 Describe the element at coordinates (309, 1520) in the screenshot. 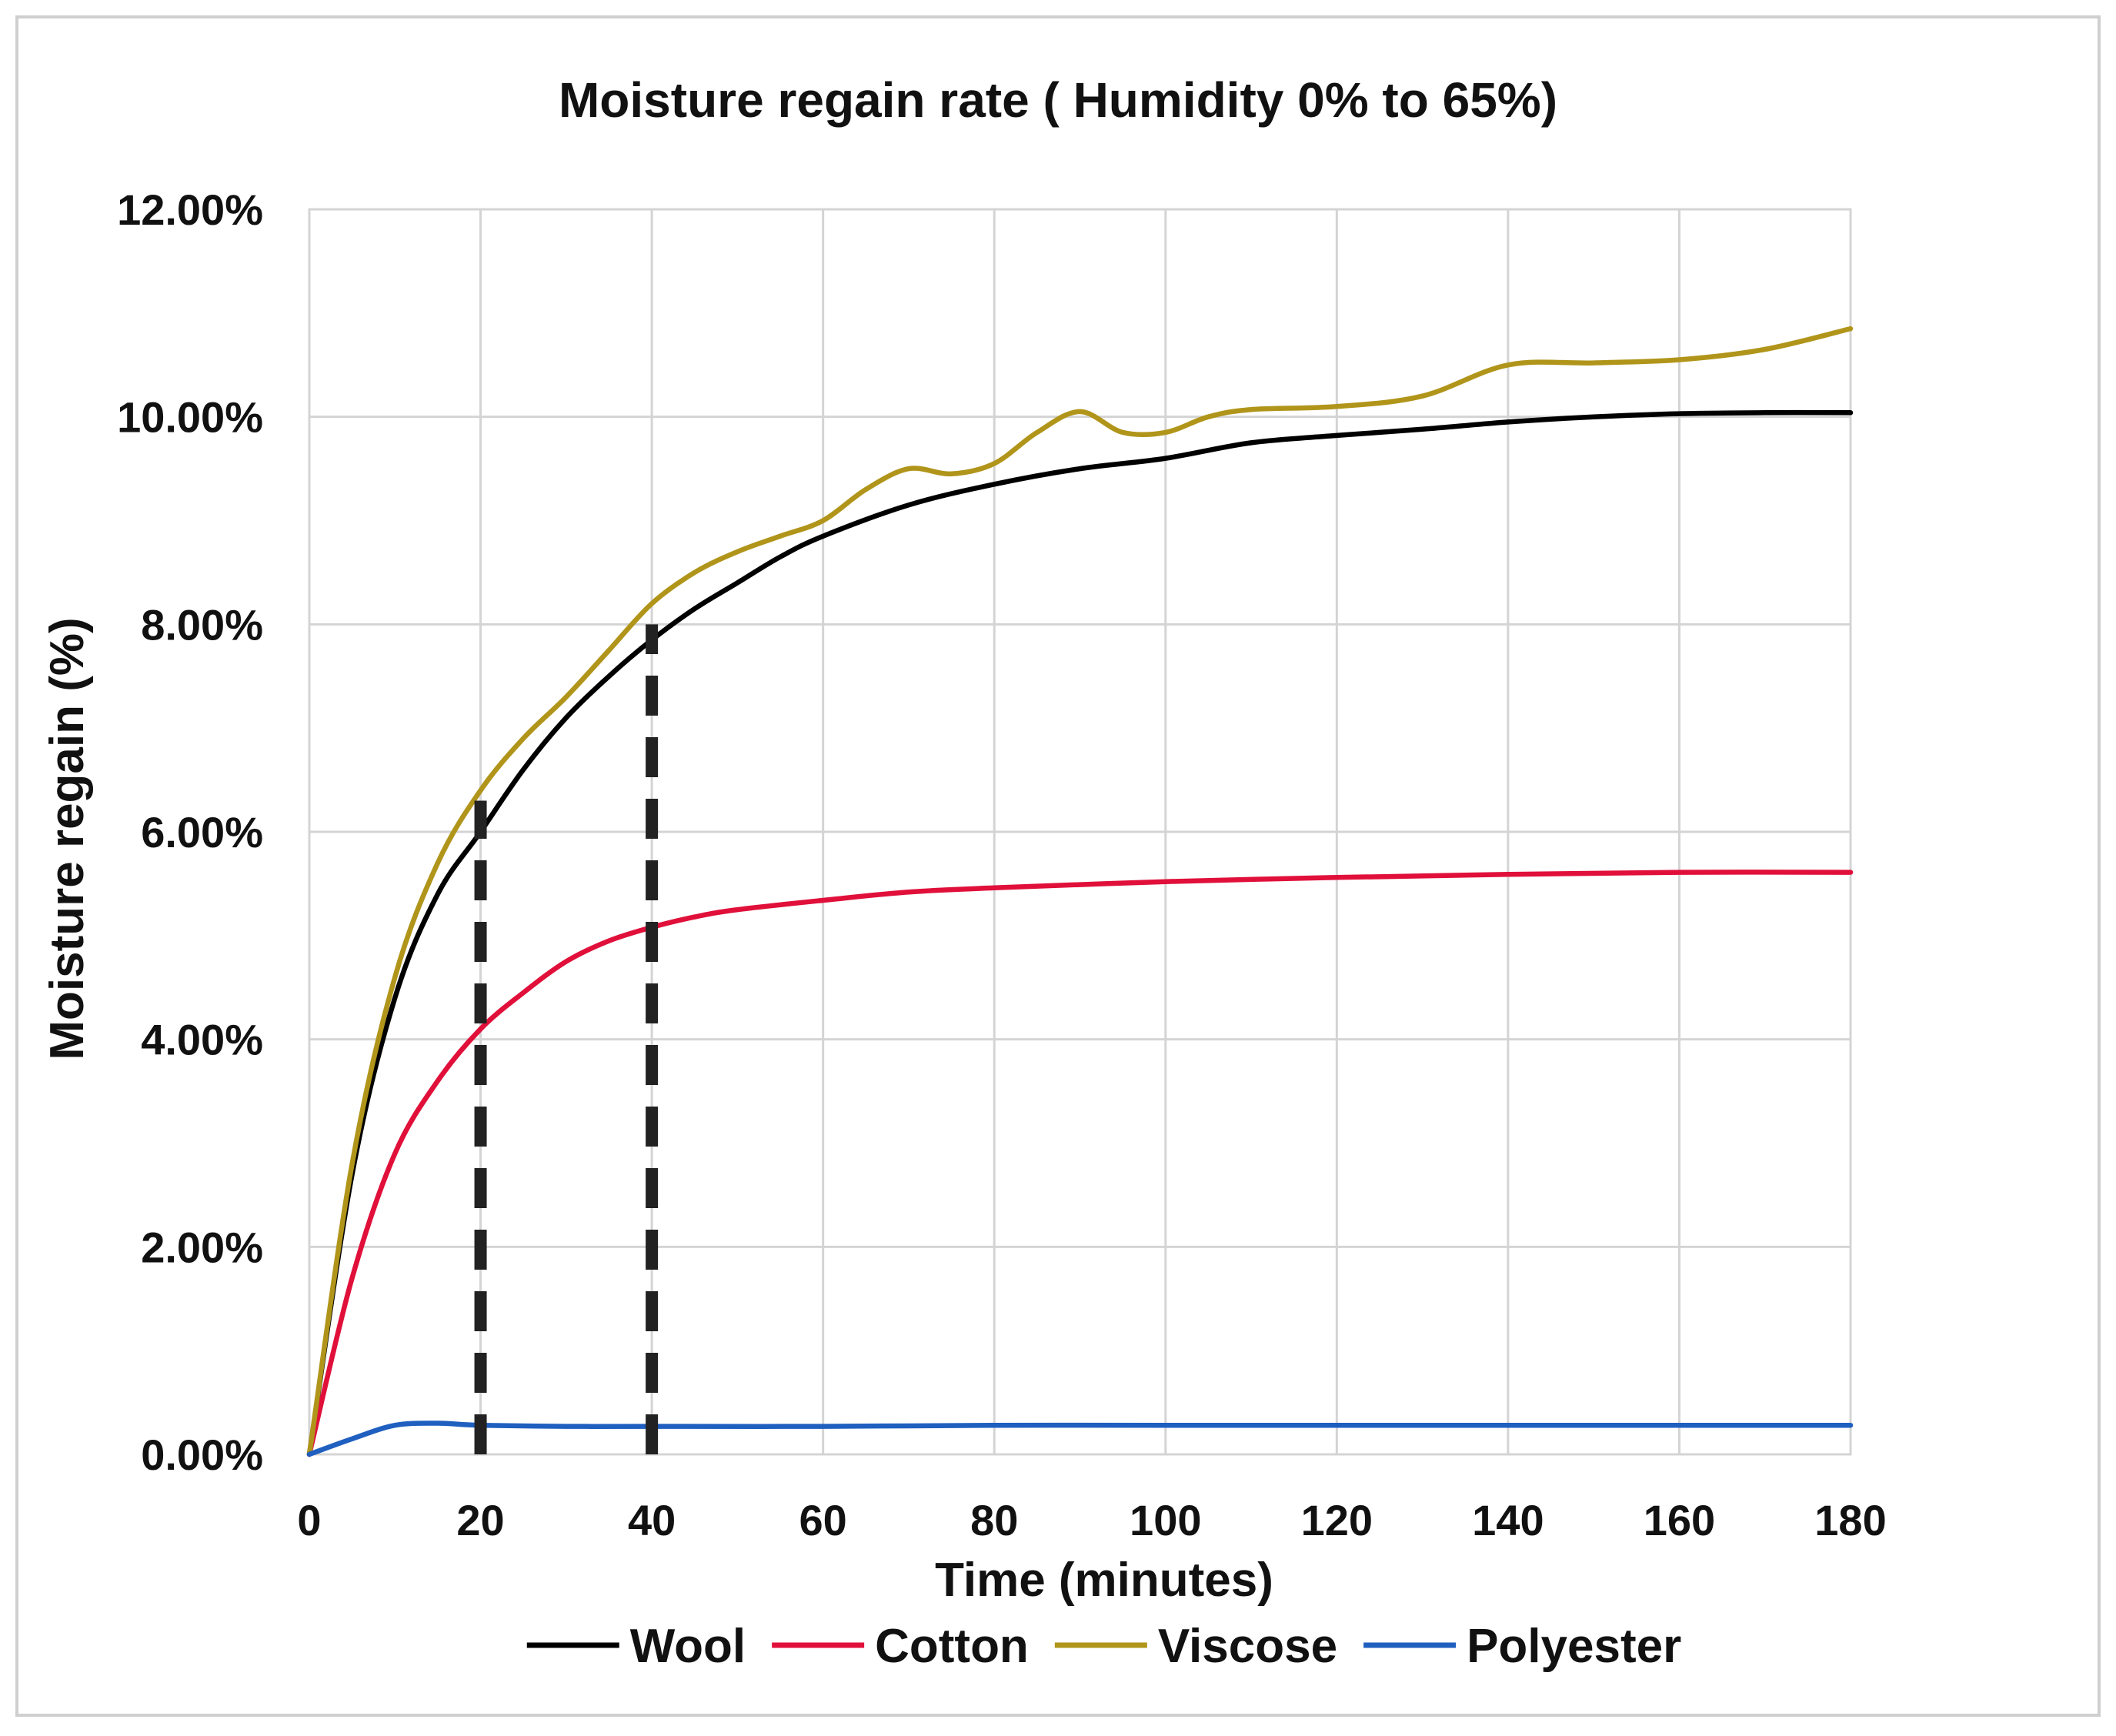

I see `x-tick-label: 0` at that location.